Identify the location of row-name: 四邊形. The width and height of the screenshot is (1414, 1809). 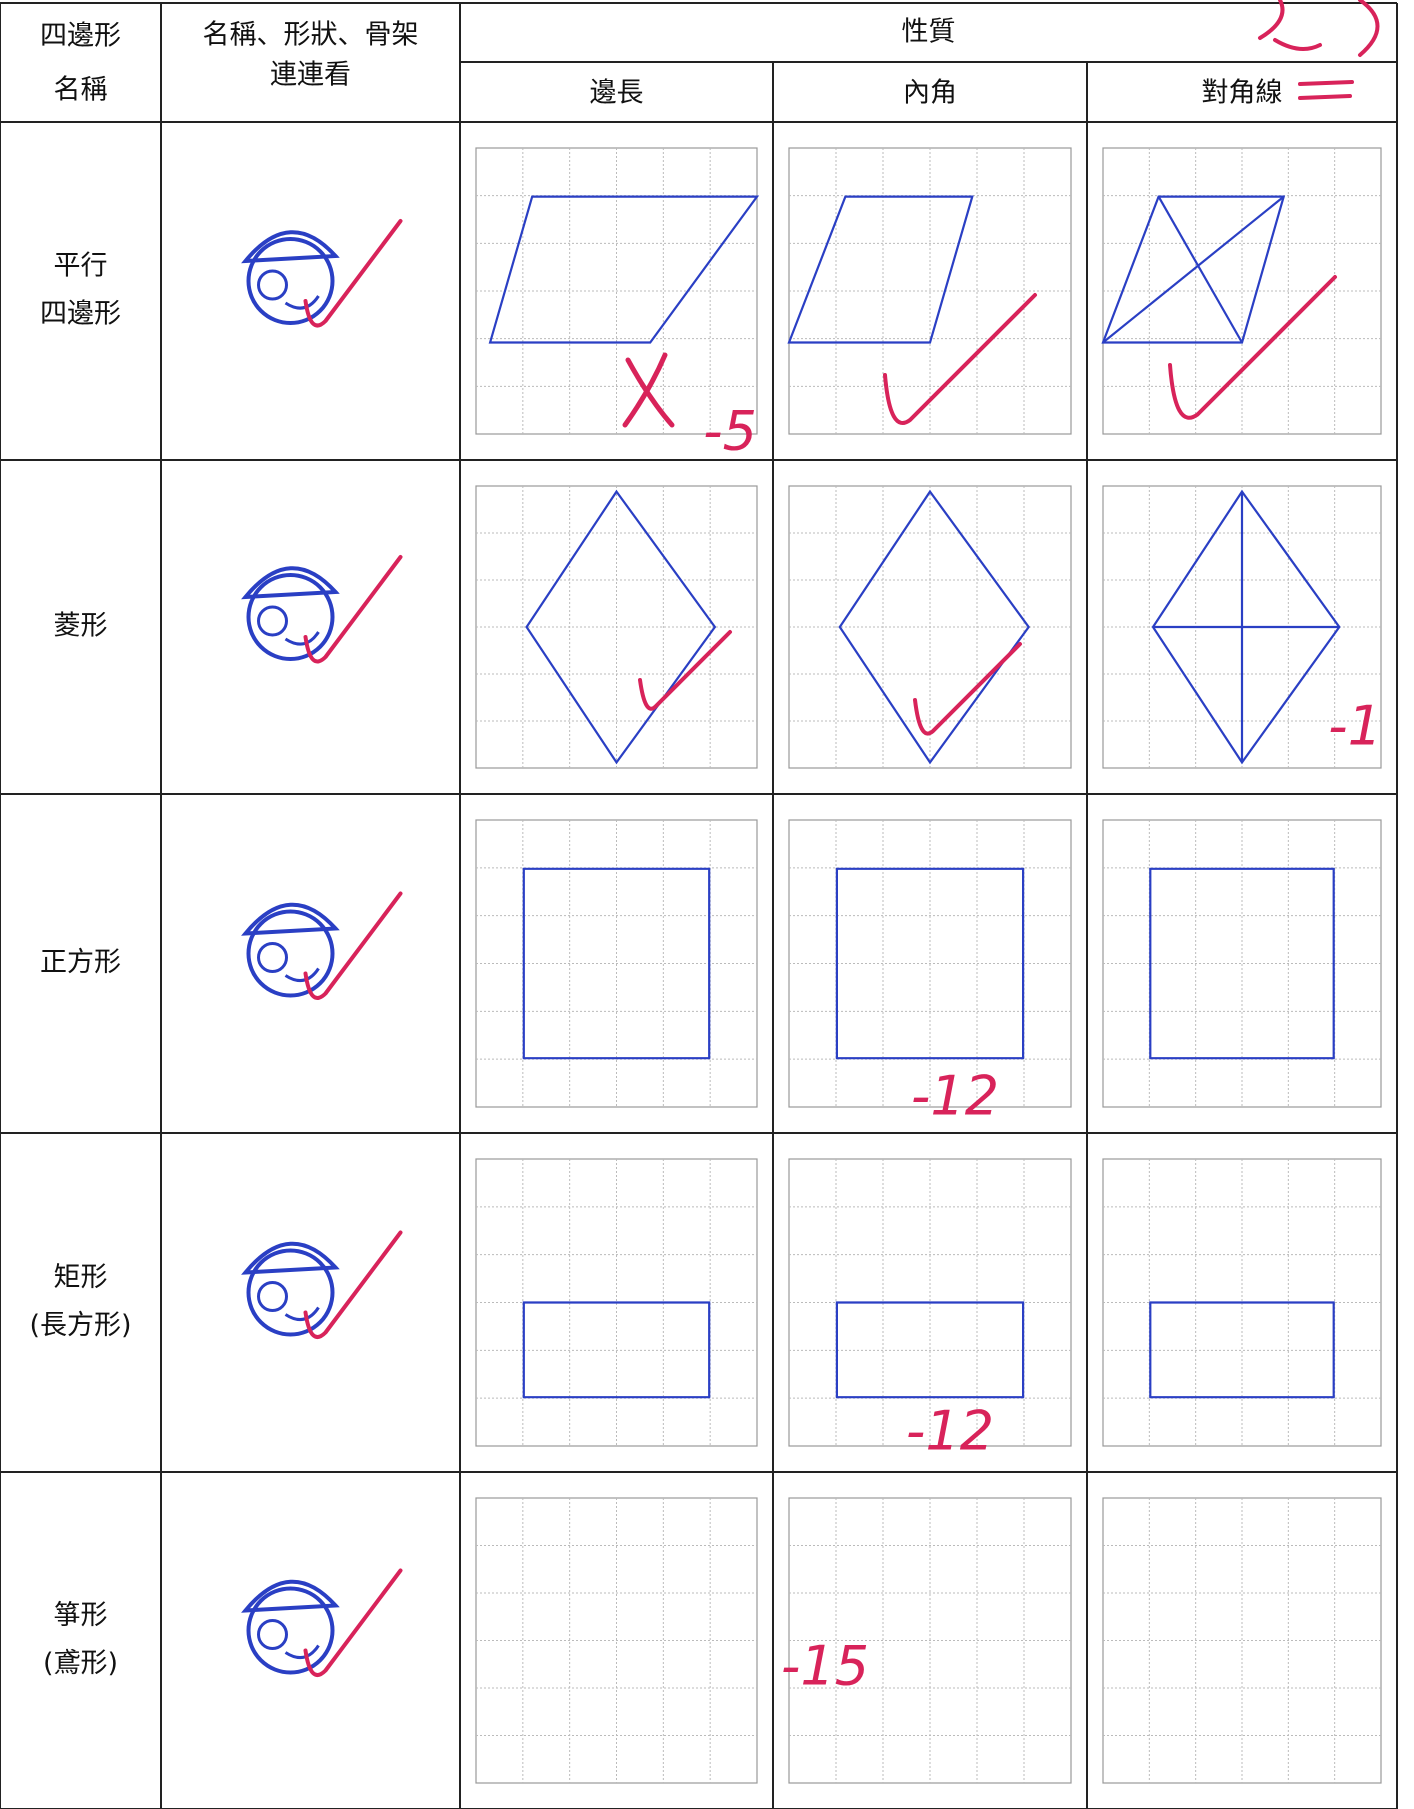
(80, 314).